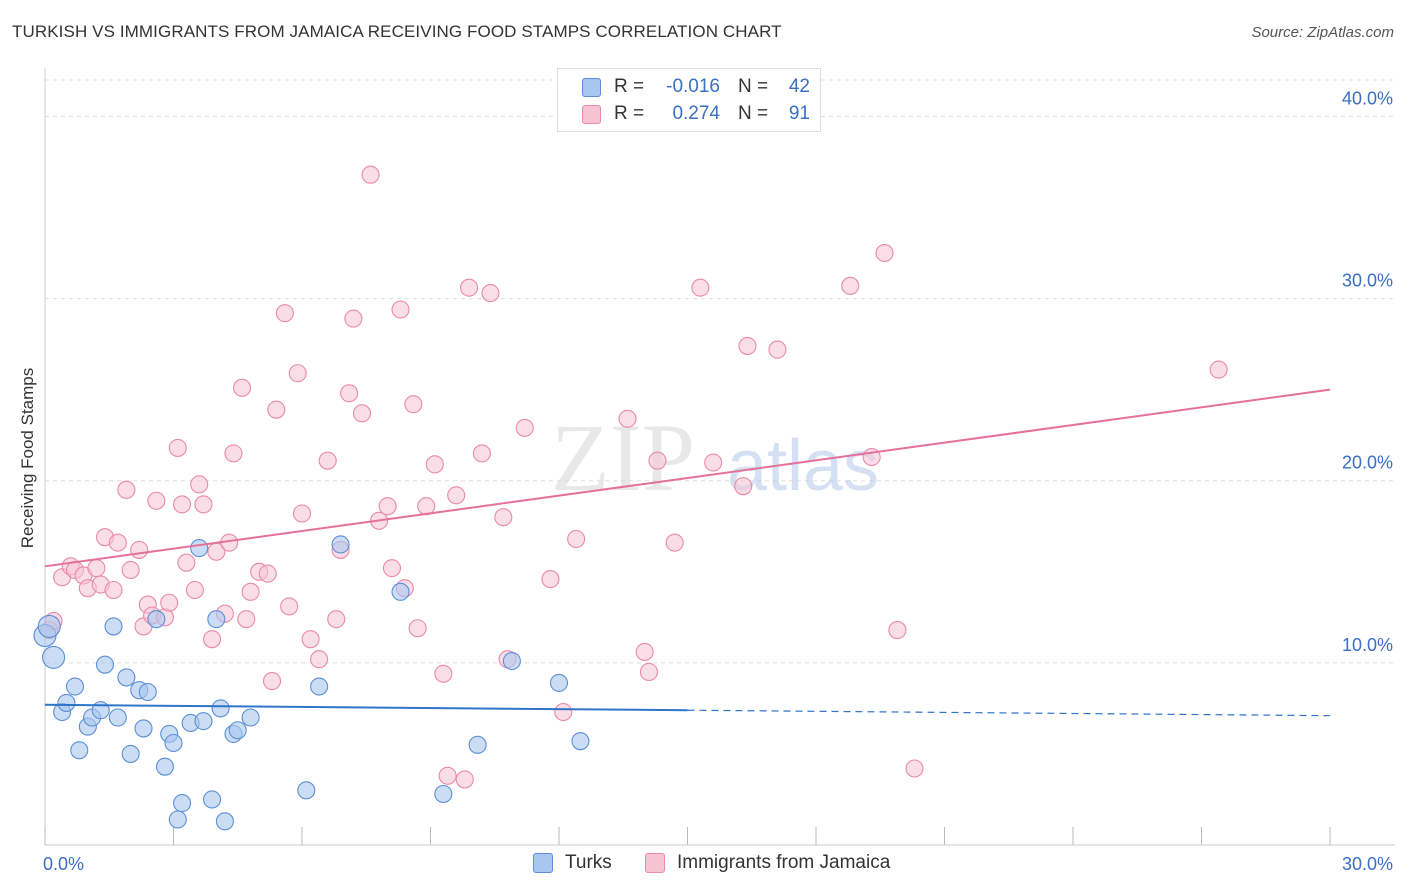  What do you see at coordinates (543, 863) in the screenshot?
I see `turks-legend-swatch` at bounding box center [543, 863].